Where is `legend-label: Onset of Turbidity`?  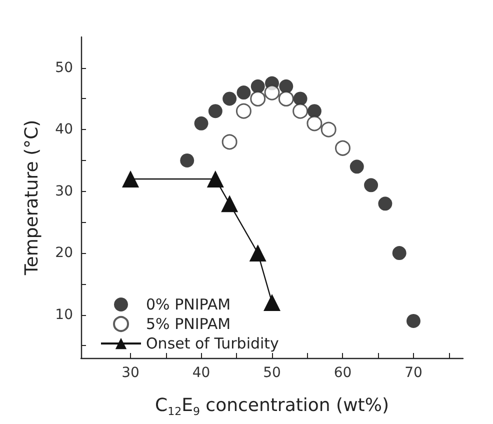 legend-label: Onset of Turbidity is located at coordinates (213, 343).